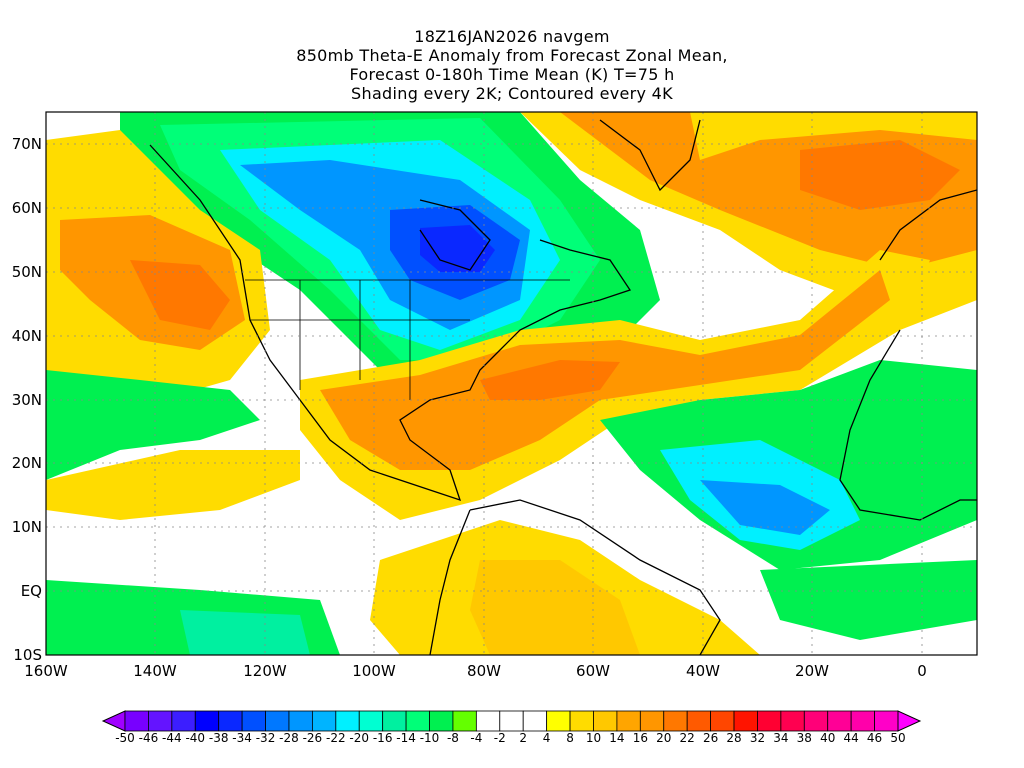 The width and height of the screenshot is (1024, 768). I want to click on colorbar-label: -44, so click(172, 738).